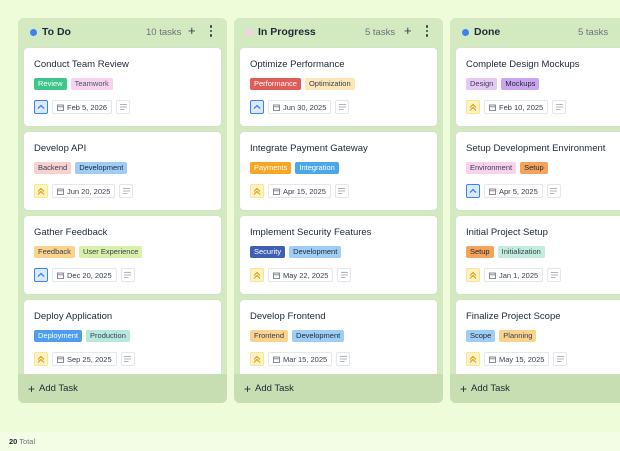  What do you see at coordinates (536, 148) in the screenshot?
I see `task-title: Setup Development Environment` at bounding box center [536, 148].